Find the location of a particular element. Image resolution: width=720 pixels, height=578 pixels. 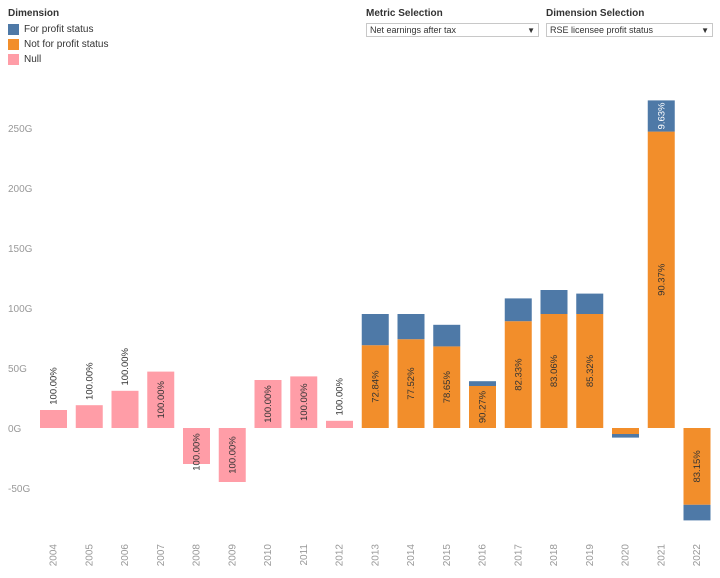

bar-null-2011 is located at coordinates (304, 402).